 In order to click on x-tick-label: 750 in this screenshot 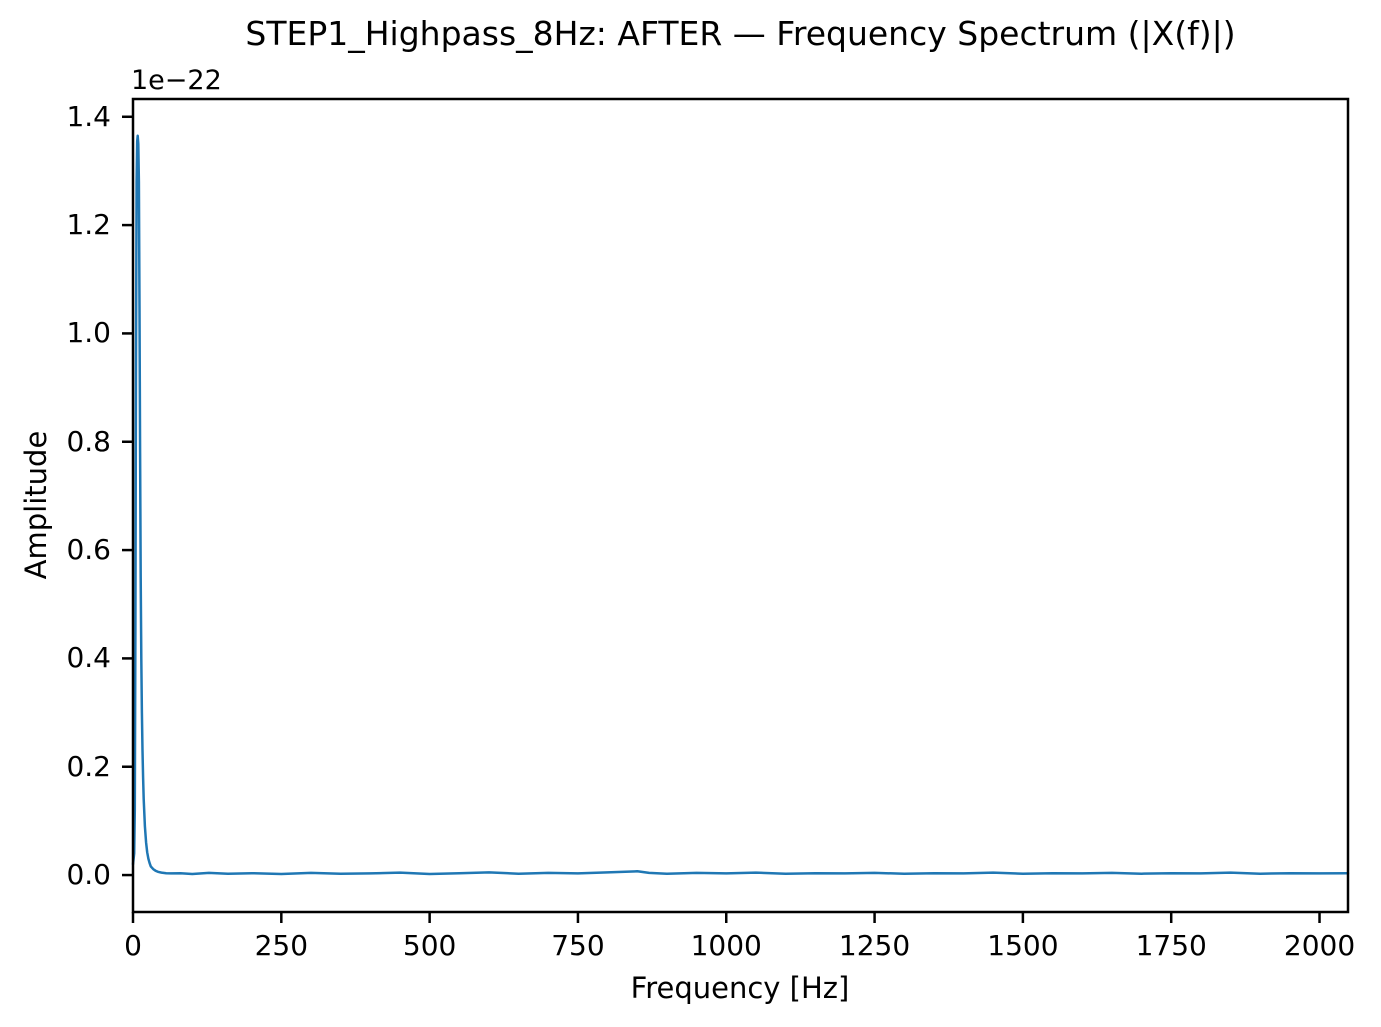, I will do `click(578, 945)`.